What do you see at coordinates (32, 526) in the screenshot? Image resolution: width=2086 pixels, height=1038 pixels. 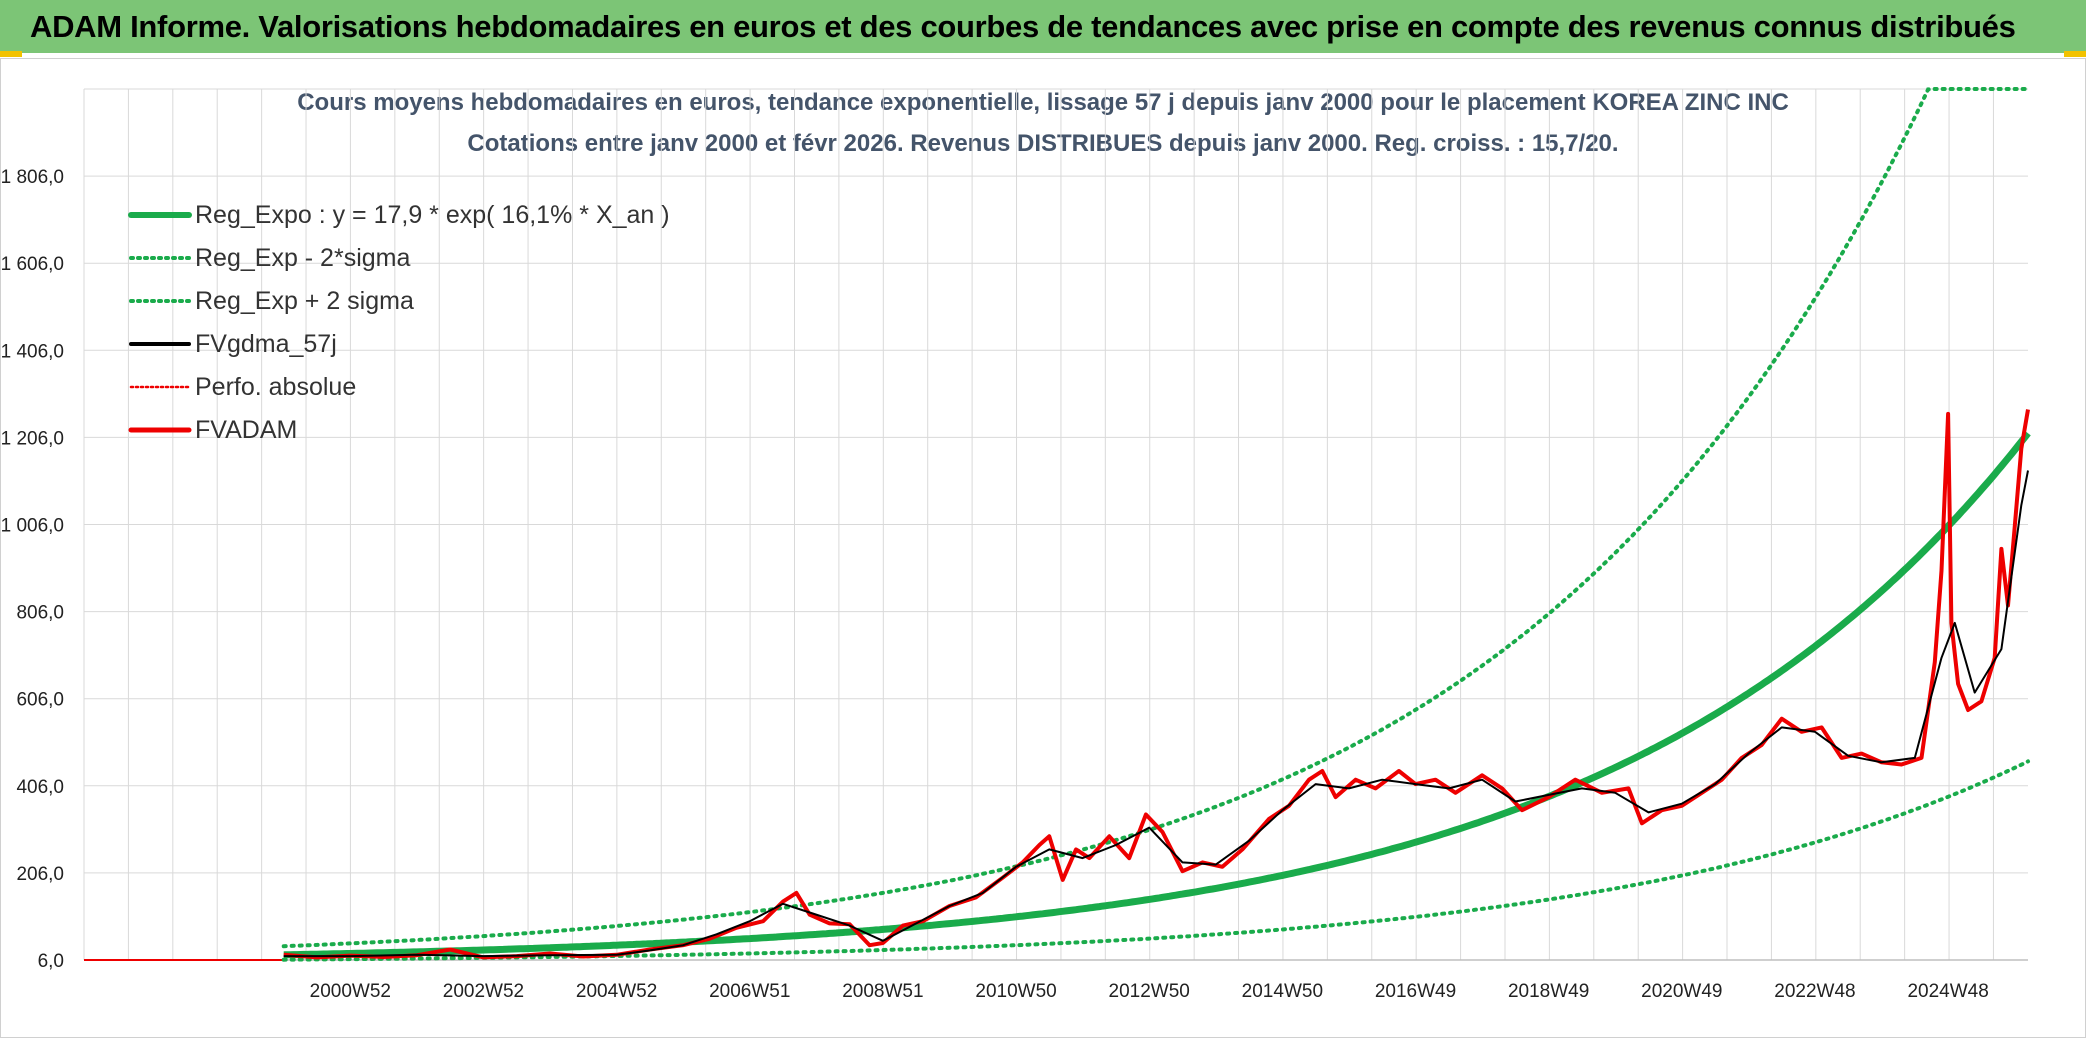 I see `y-tick-label: 1 006,0` at bounding box center [32, 526].